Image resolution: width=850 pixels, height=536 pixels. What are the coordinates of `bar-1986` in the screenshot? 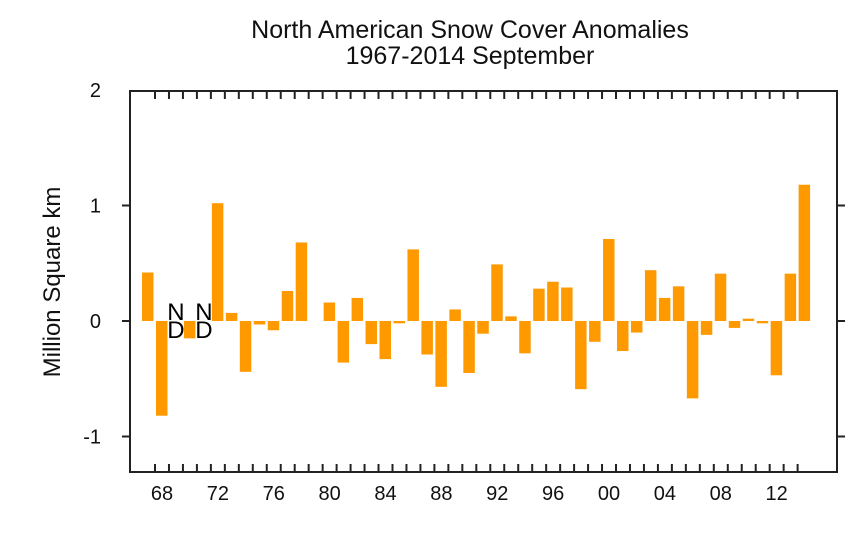 It's located at (413, 285).